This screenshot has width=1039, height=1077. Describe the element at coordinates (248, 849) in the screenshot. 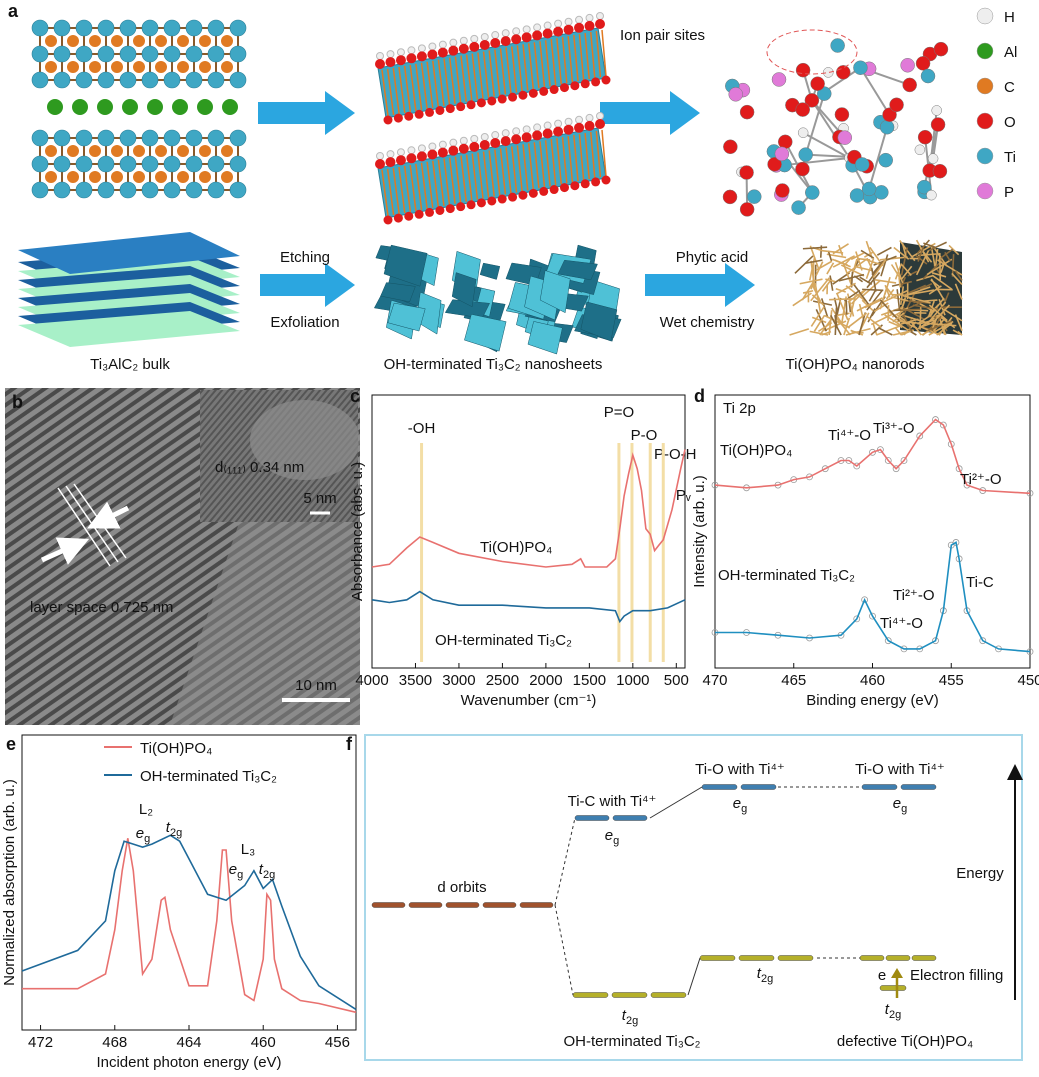

I see `edge-label: L₃` at that location.